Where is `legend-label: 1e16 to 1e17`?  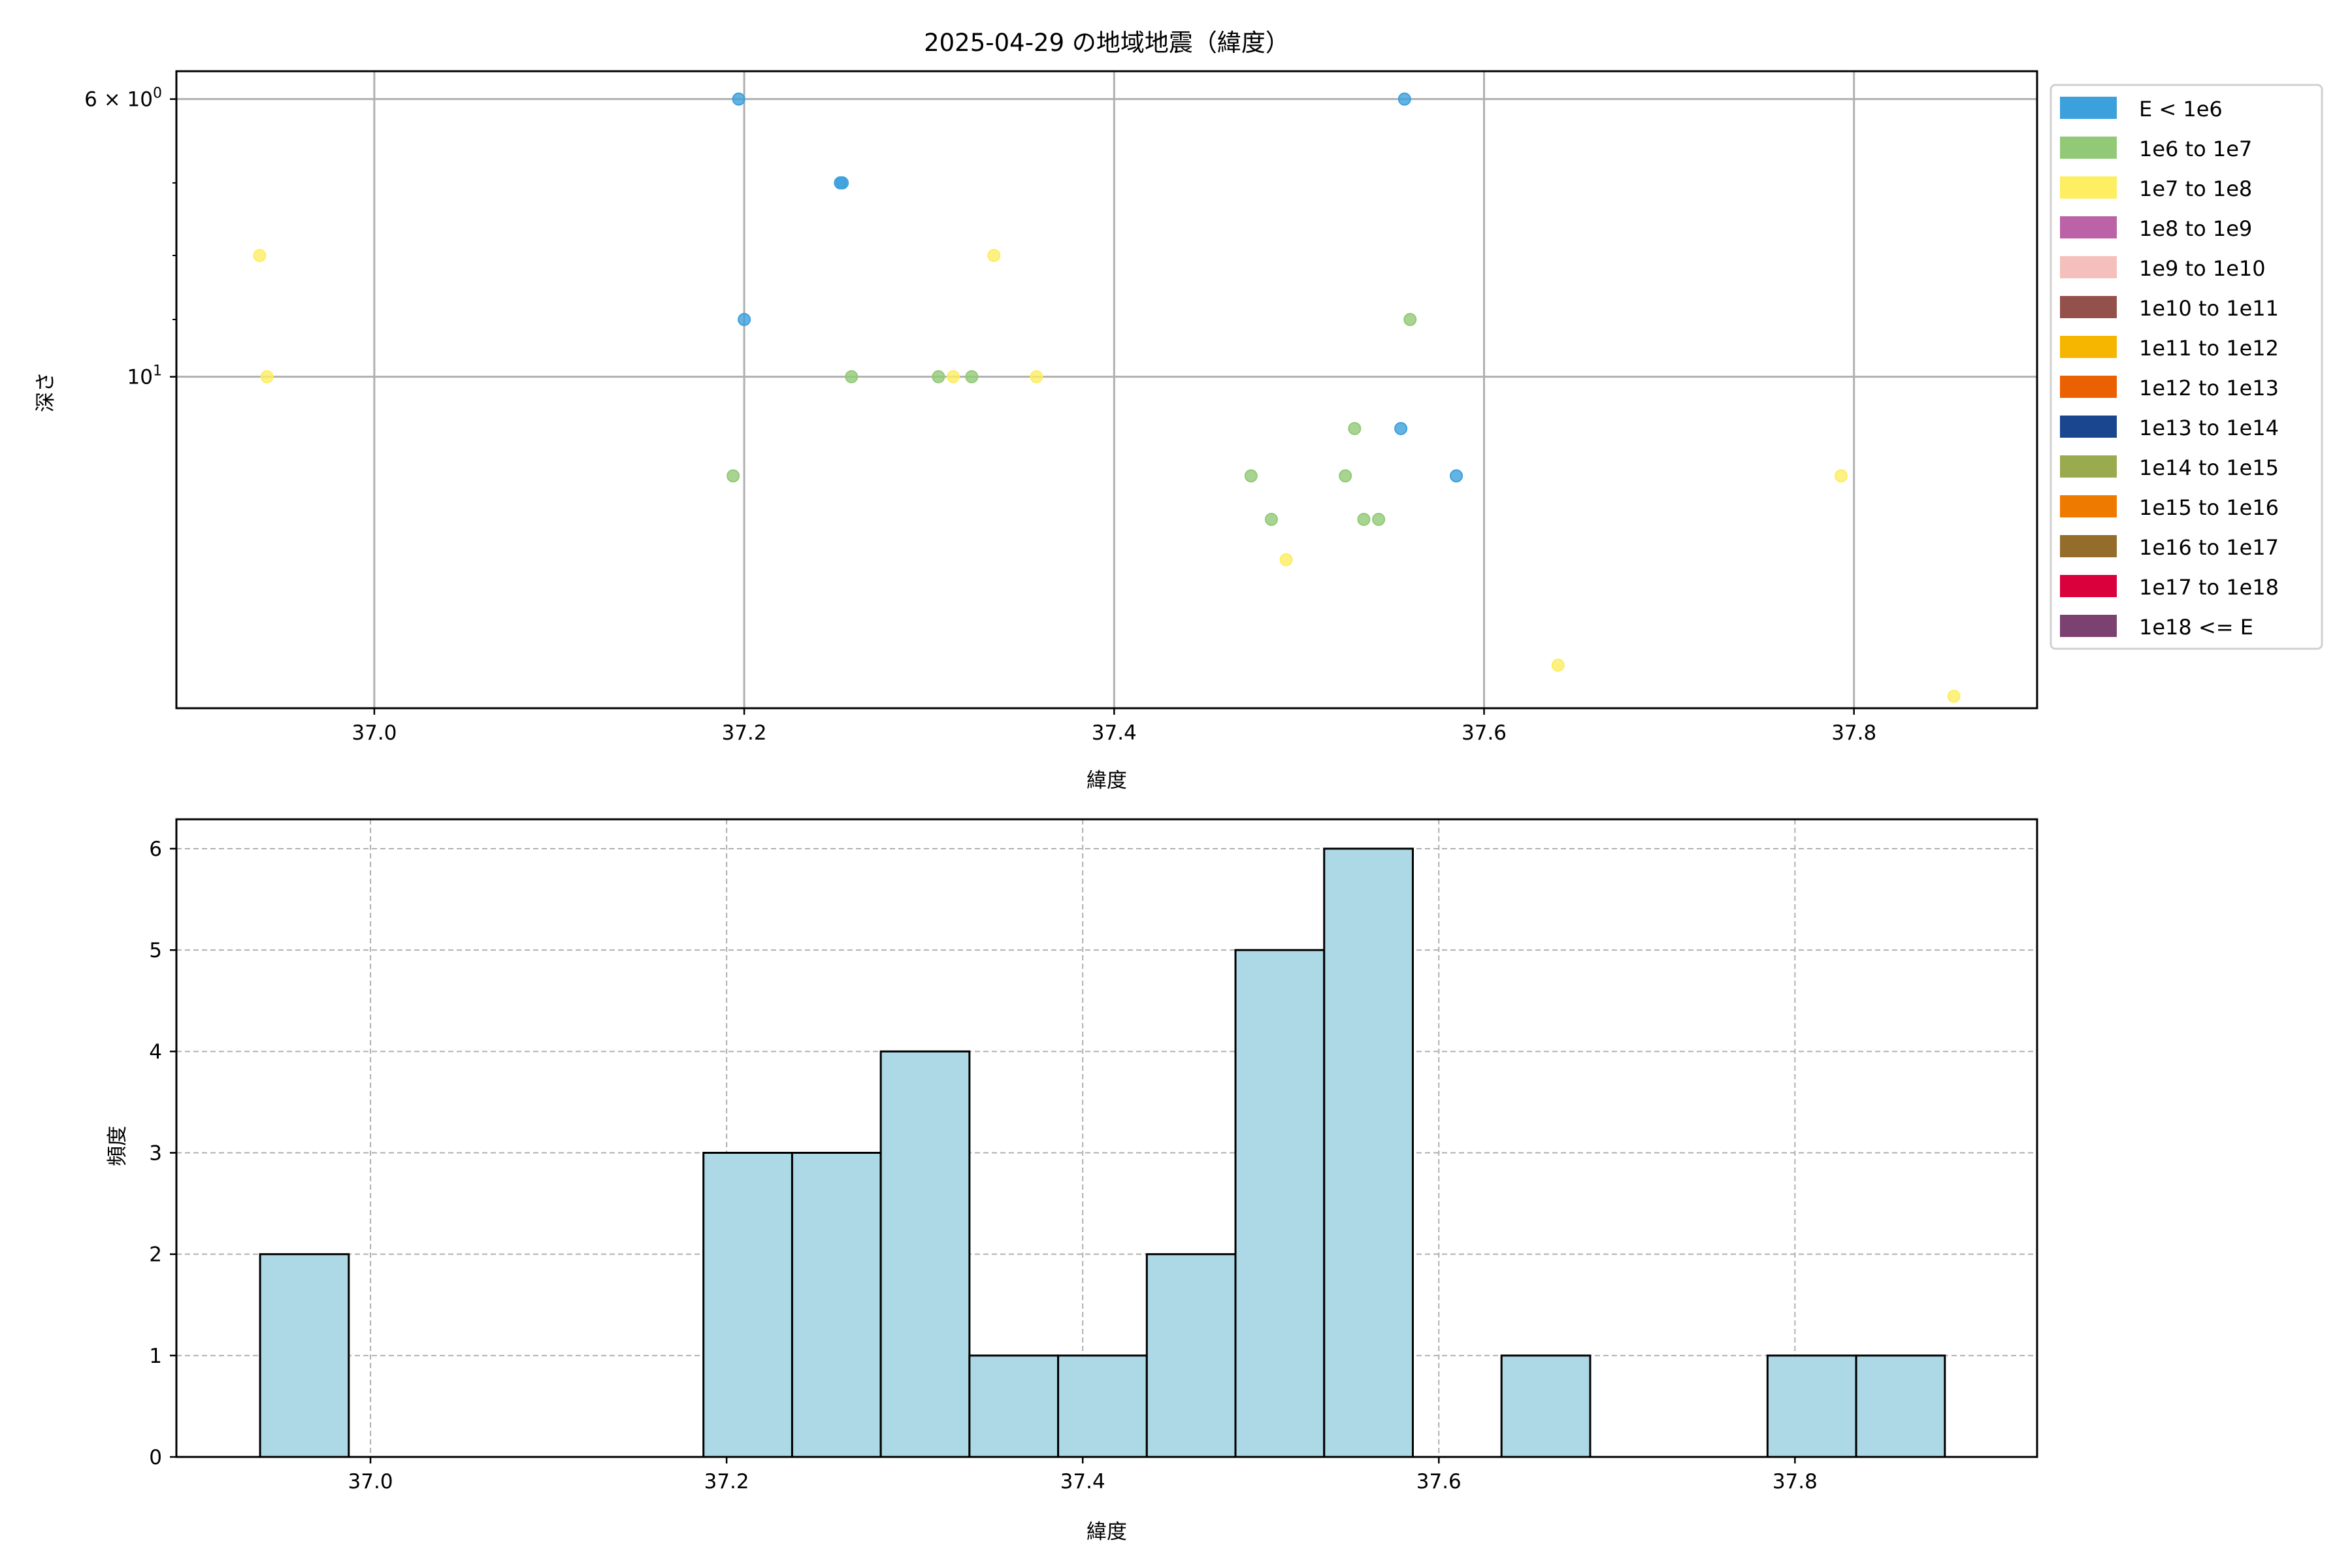 legend-label: 1e16 to 1e17 is located at coordinates (2209, 547).